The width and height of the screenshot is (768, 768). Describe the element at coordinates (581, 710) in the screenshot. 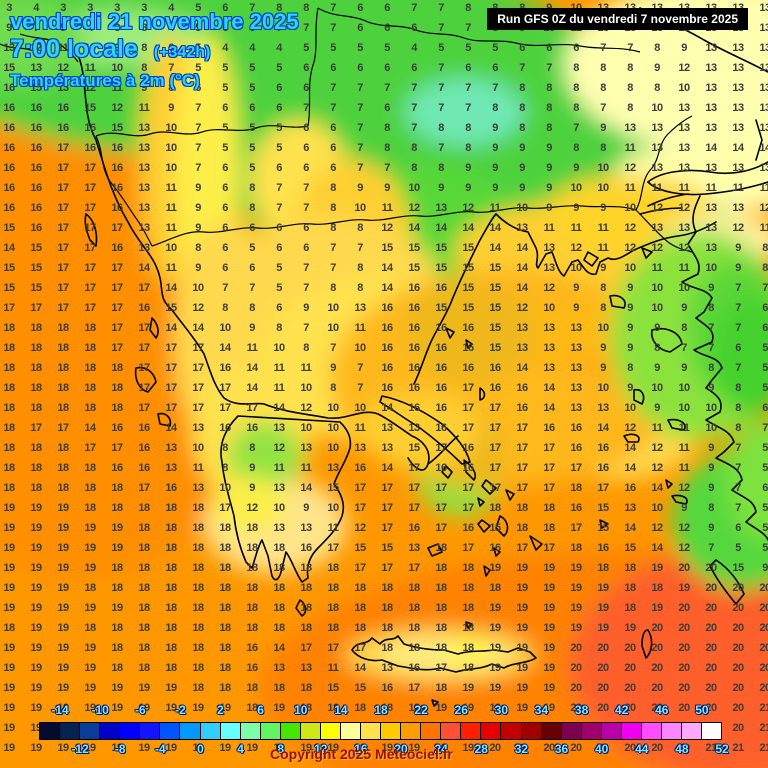

I see `scale-label: 38` at that location.